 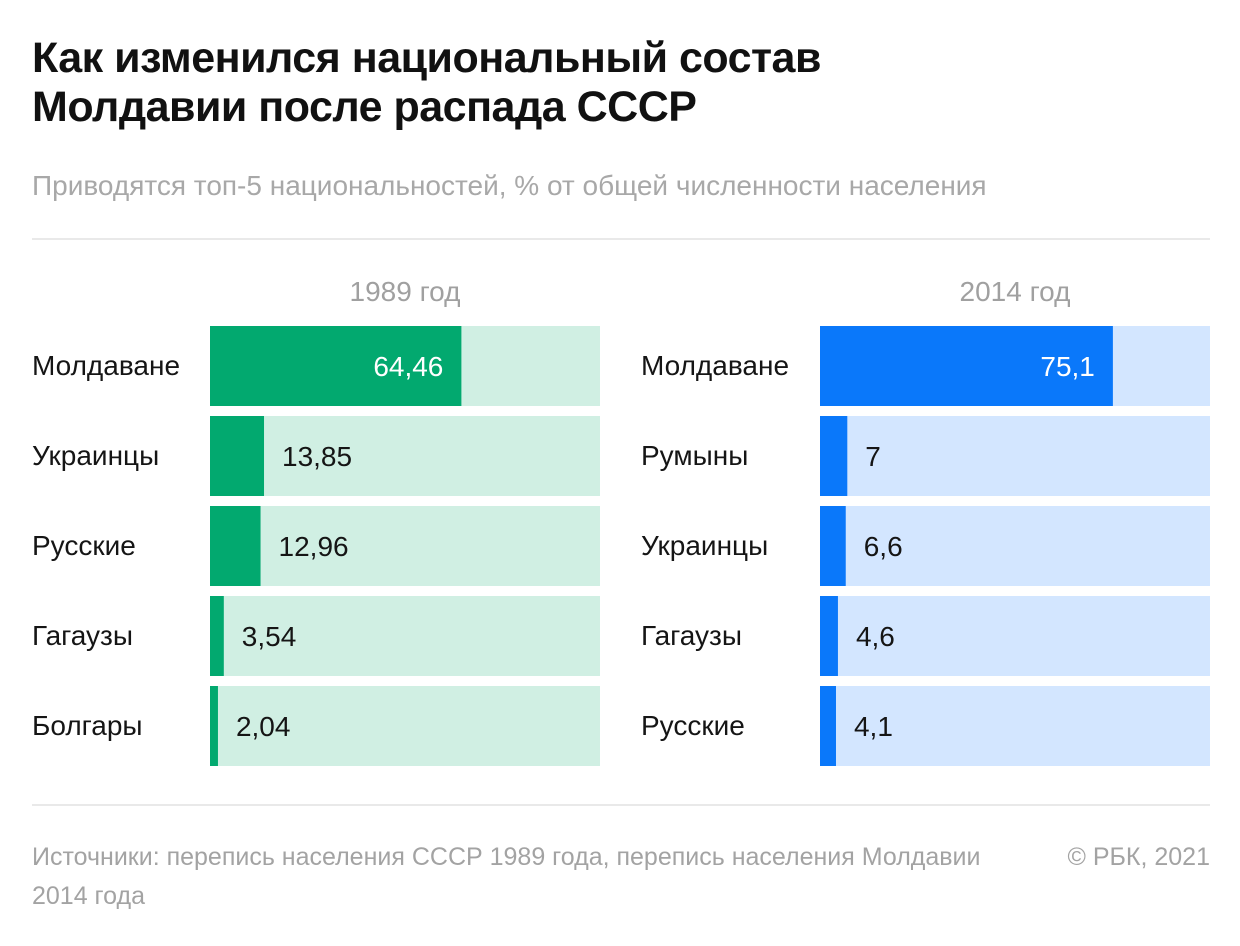 What do you see at coordinates (364, 107) in the screenshot?
I see `title-line-2: Молдавии после распада СССР` at bounding box center [364, 107].